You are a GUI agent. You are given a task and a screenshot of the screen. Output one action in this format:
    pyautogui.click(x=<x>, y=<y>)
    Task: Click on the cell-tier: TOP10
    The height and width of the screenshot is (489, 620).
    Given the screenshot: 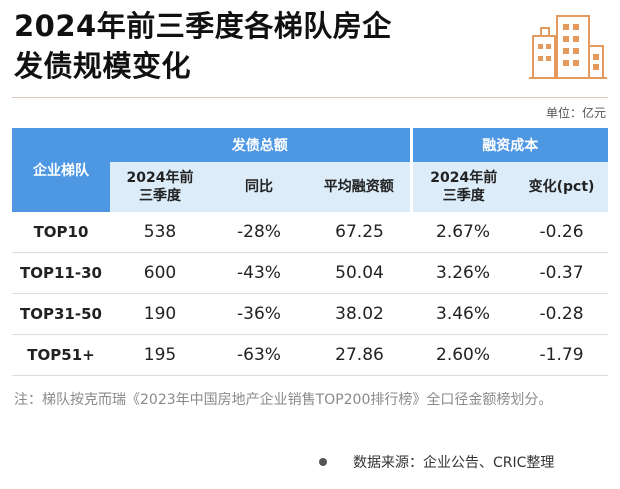 What is the action you would take?
    pyautogui.click(x=61, y=232)
    